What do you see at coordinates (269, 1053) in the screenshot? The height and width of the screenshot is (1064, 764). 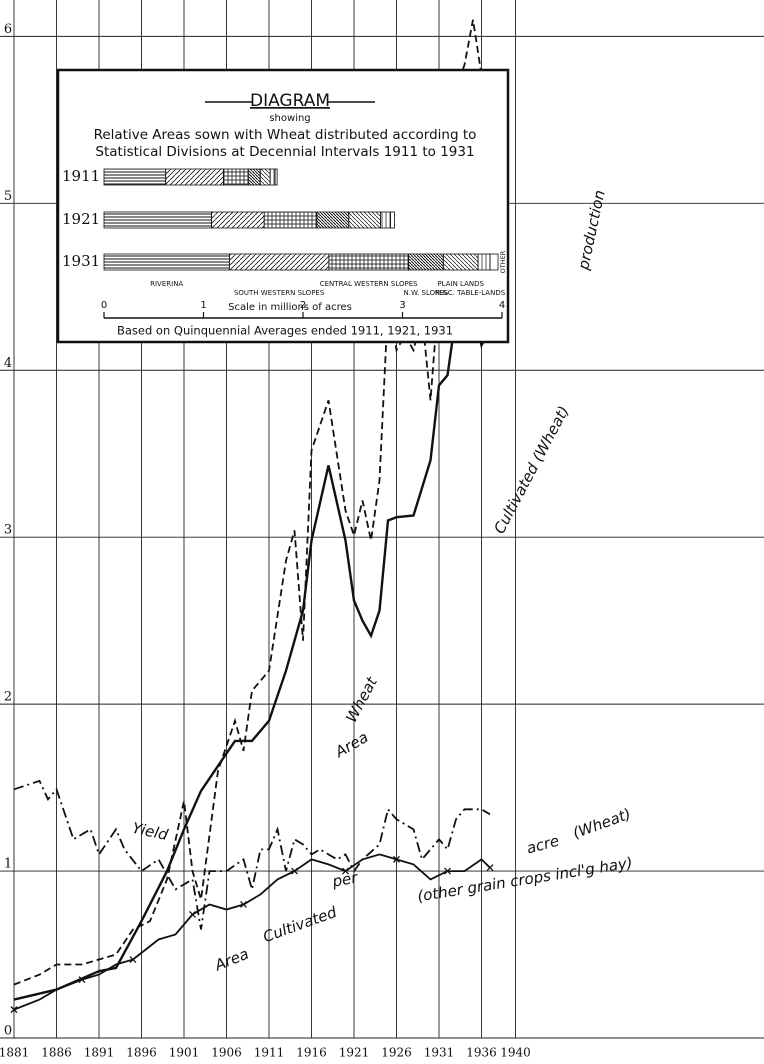 I see `x-tick-label: 1911` at bounding box center [269, 1053].